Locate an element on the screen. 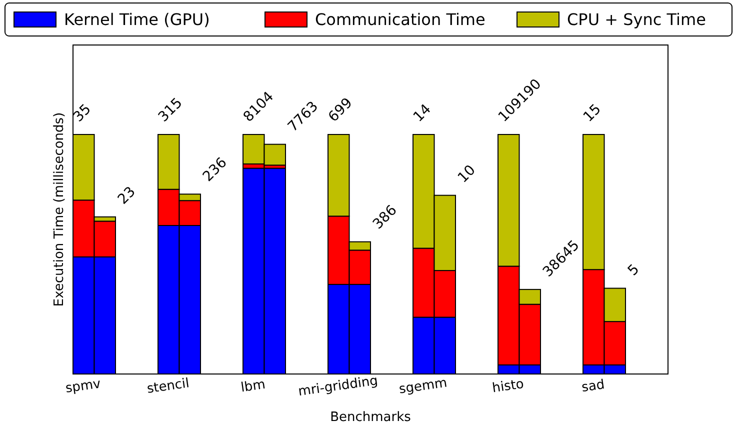  x-axis-title: Benchmarks is located at coordinates (371, 417).